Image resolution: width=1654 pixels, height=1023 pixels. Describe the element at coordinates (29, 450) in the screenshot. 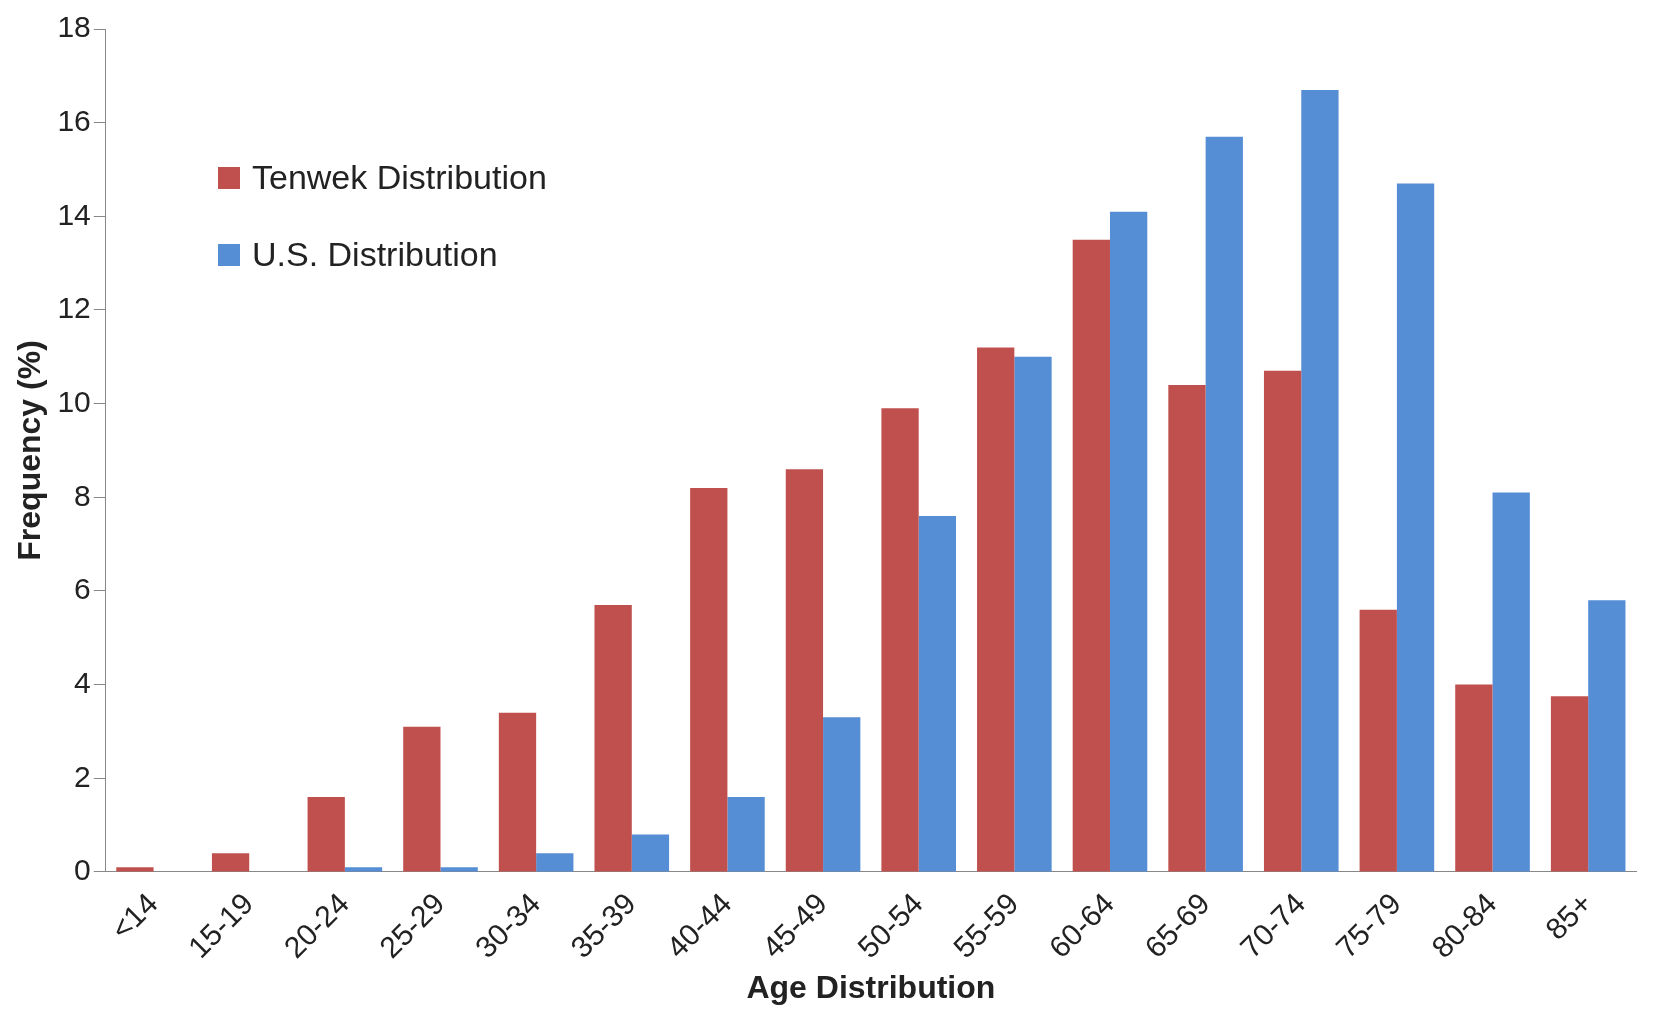

I see `y-axis-title: Frequency (%)` at that location.